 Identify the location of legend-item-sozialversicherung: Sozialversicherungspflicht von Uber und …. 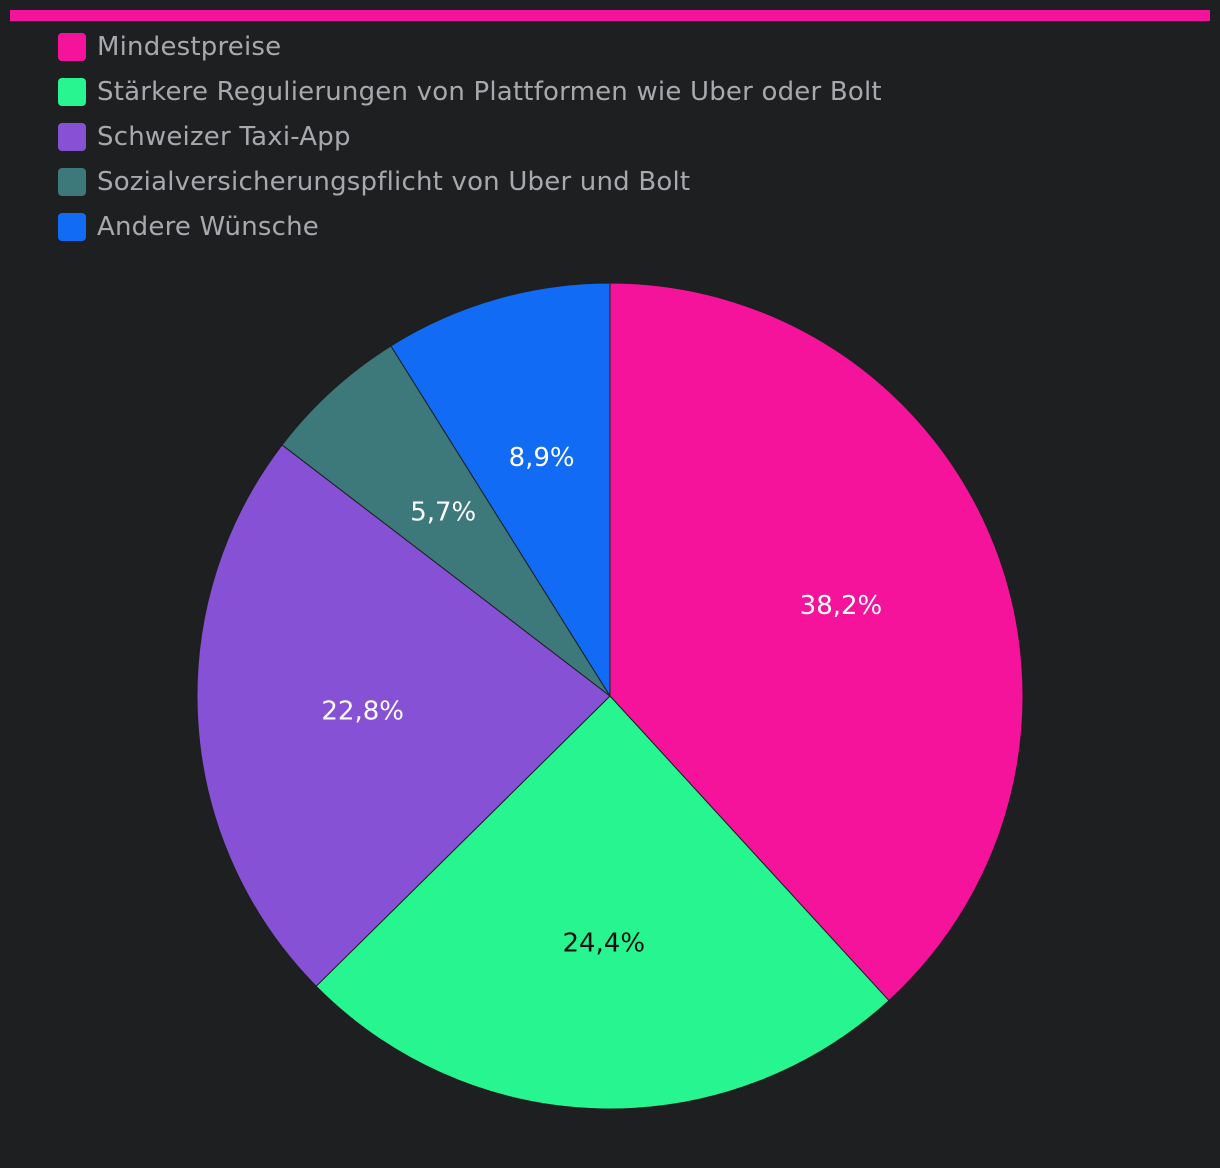
(470, 181).